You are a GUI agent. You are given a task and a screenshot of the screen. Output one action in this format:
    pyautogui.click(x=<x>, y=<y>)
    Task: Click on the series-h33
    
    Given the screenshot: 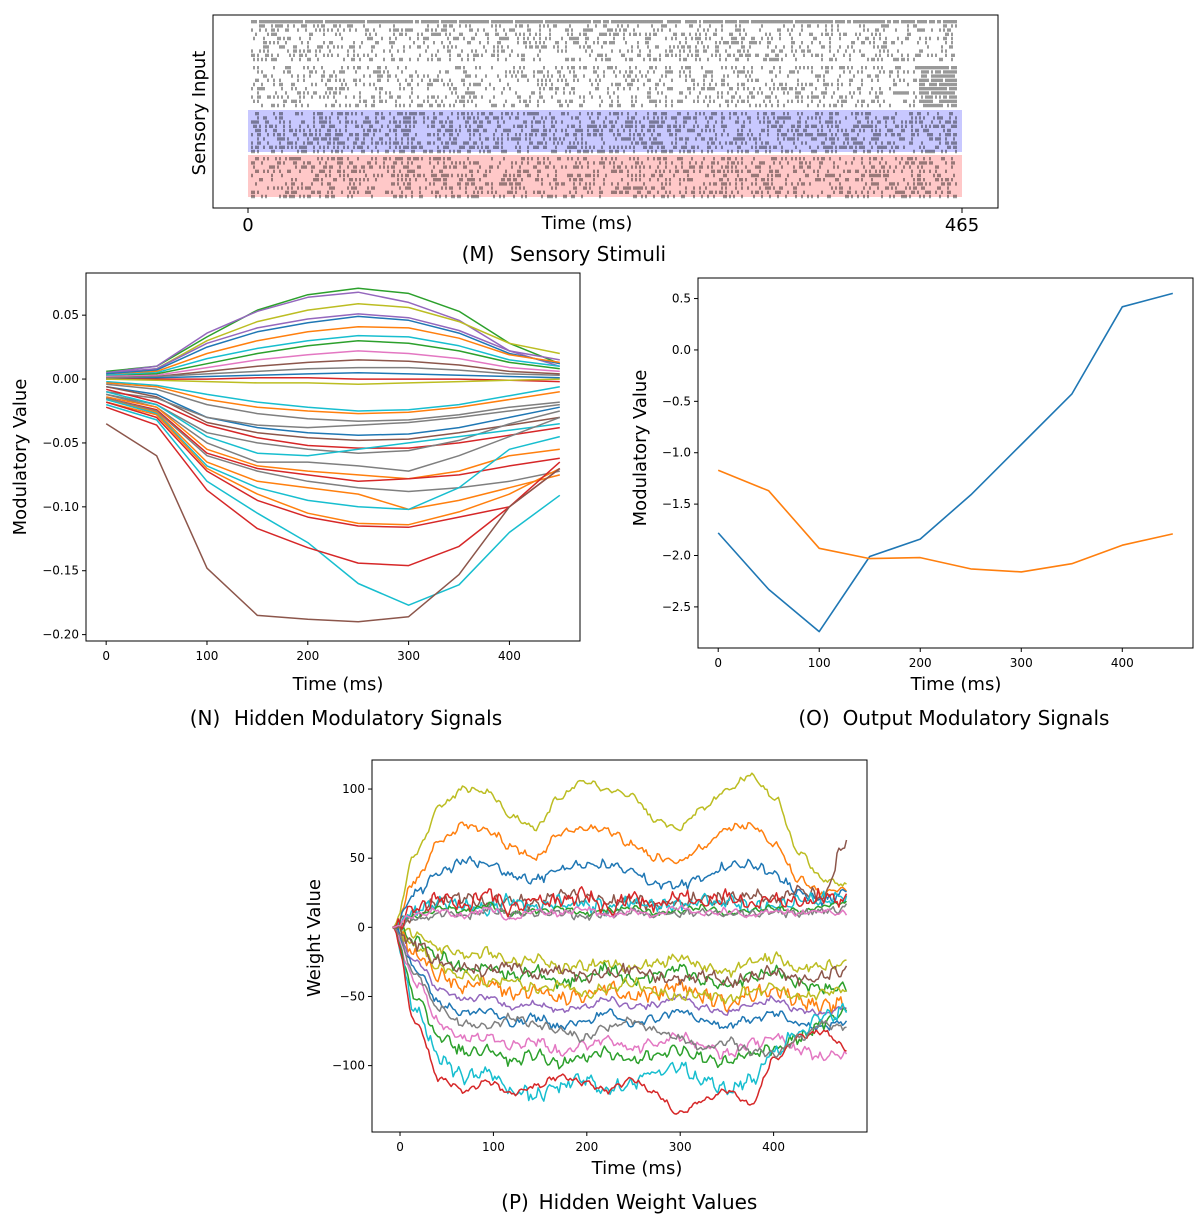 What is the action you would take?
    pyautogui.click(x=333, y=486)
    